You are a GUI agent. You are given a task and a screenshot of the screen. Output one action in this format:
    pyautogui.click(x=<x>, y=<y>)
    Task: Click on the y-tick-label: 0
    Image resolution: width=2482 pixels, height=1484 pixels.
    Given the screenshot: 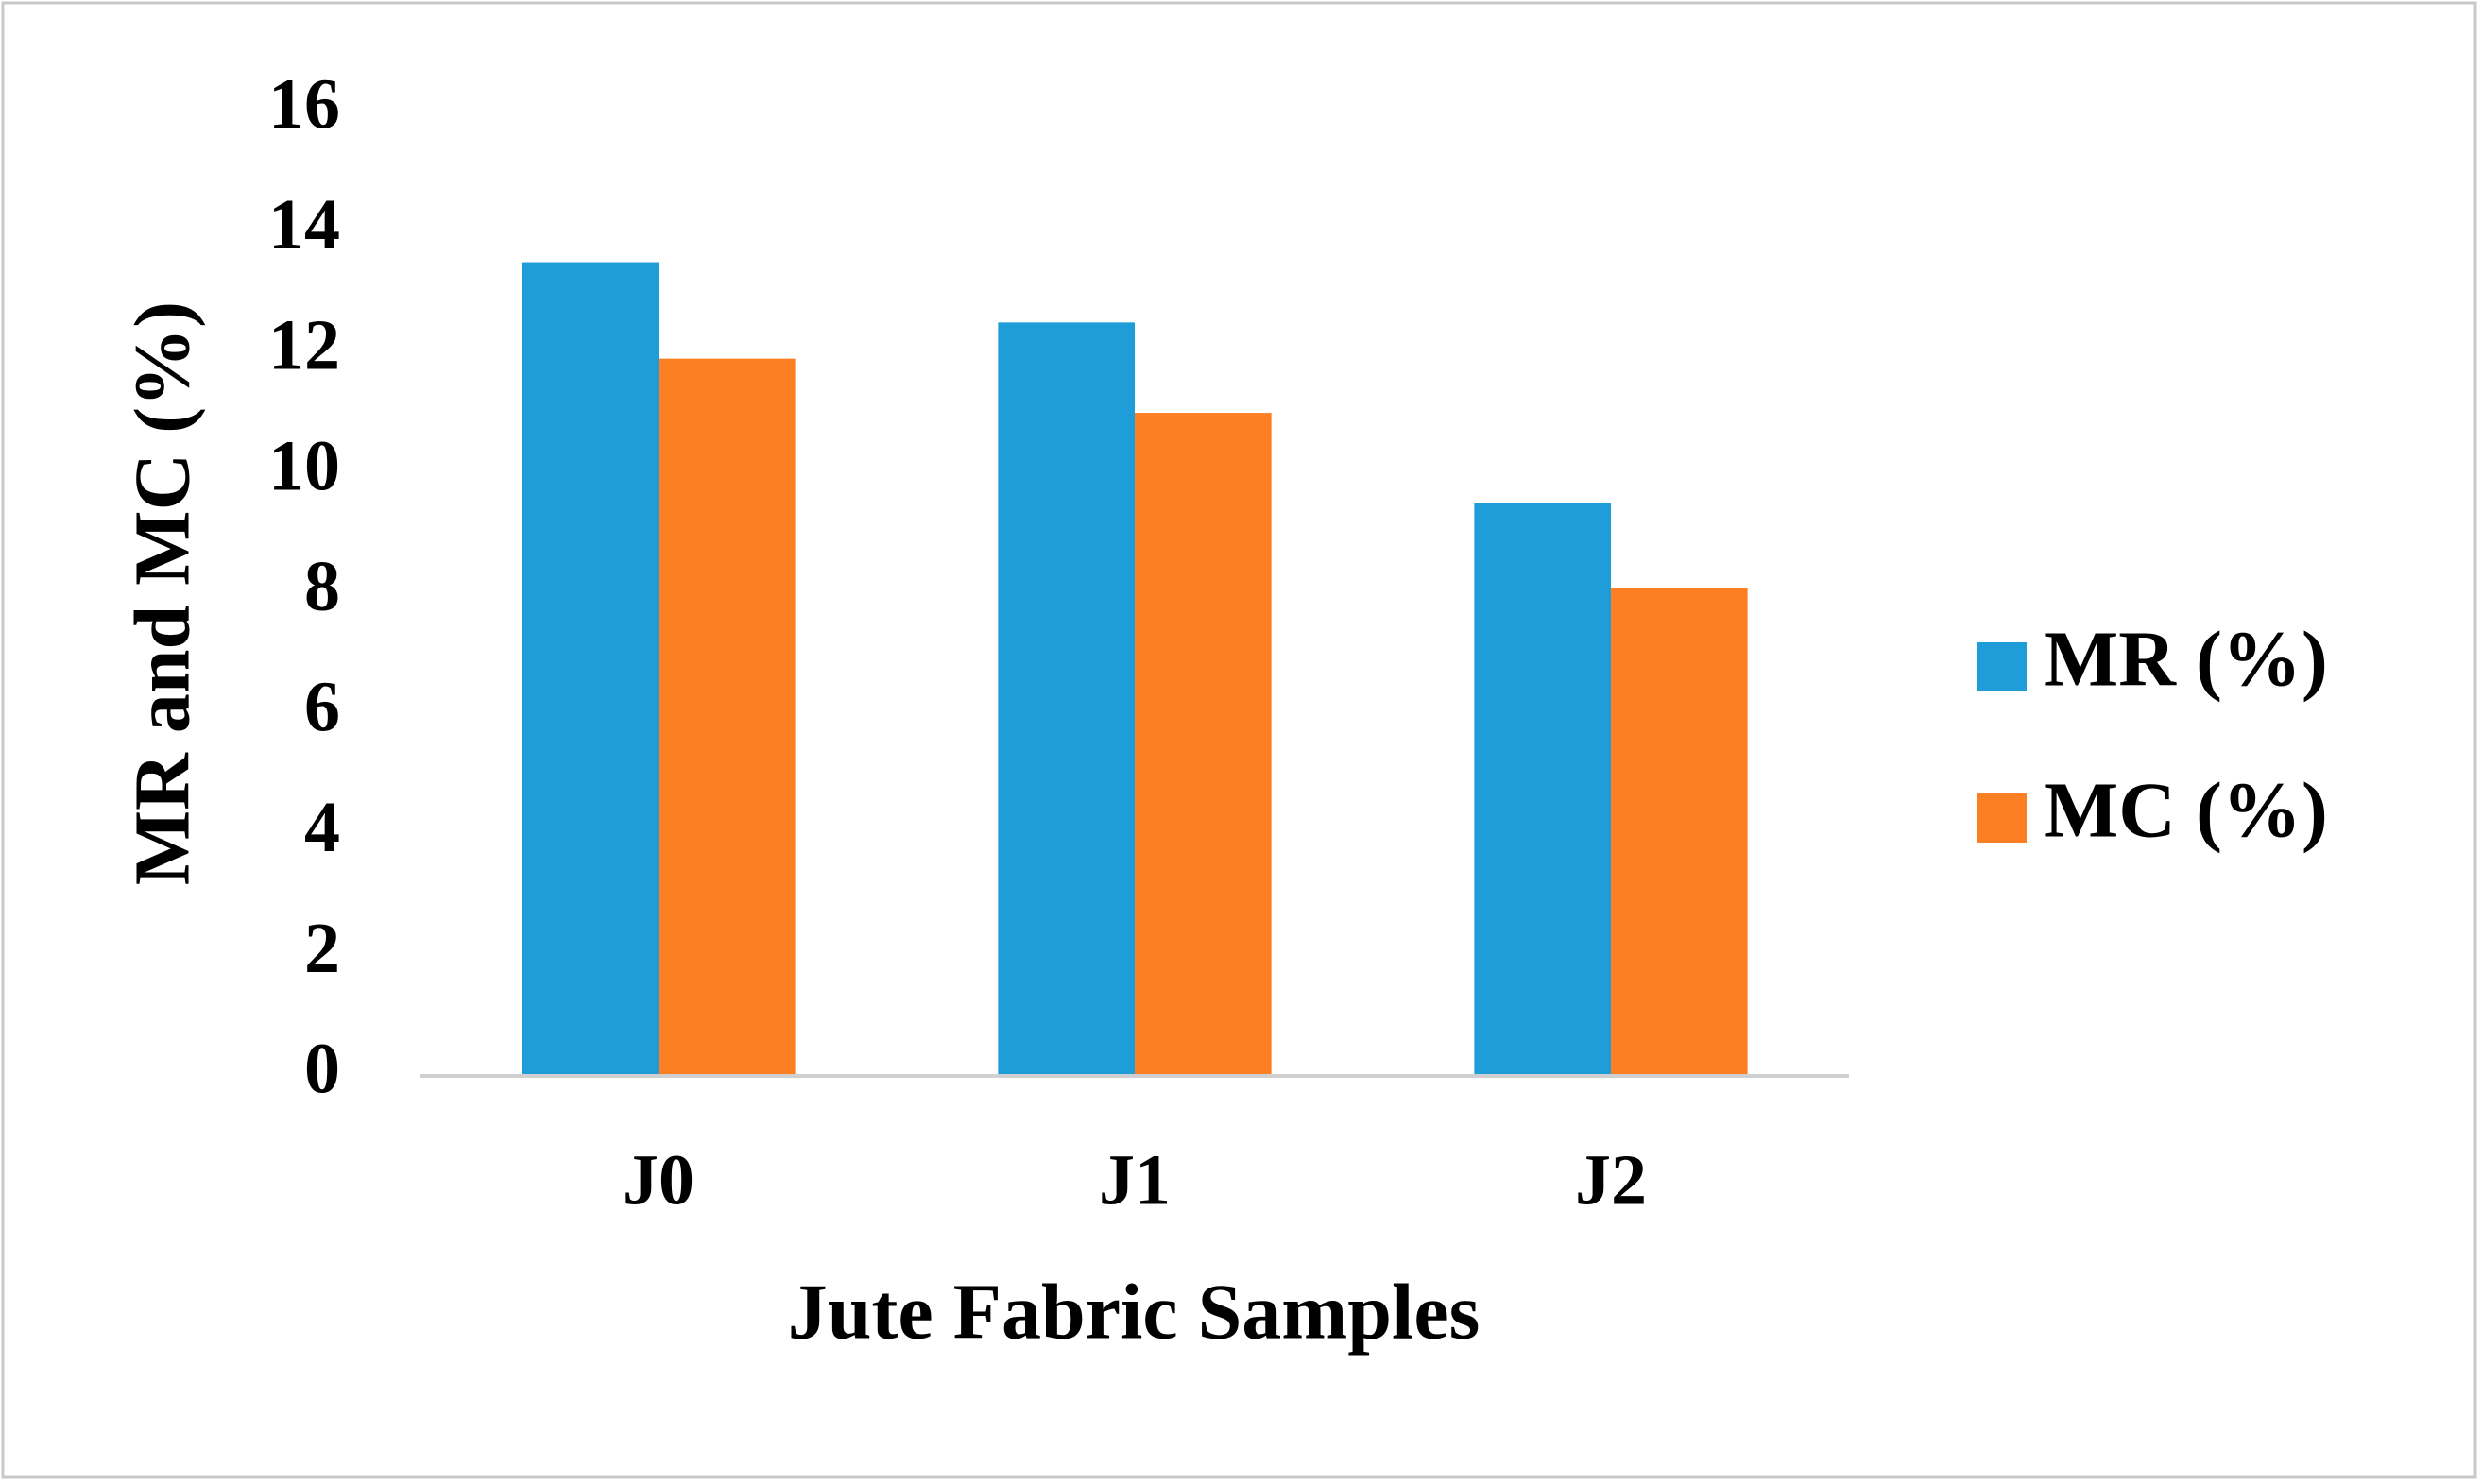 What is the action you would take?
    pyautogui.click(x=322, y=1068)
    